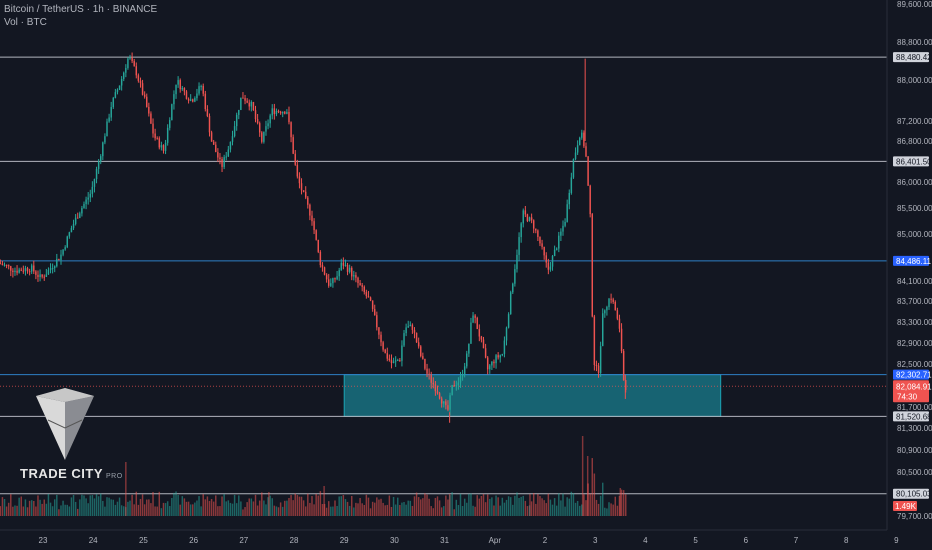 The image size is (932, 550). Describe the element at coordinates (914, 281) in the screenshot. I see `y-tick-label: 84,100.00` at that location.